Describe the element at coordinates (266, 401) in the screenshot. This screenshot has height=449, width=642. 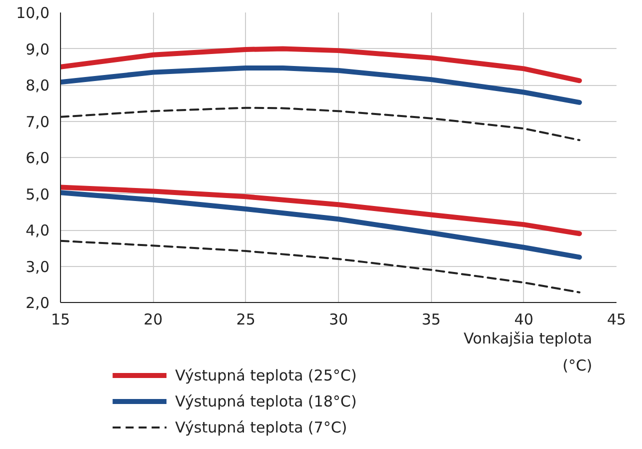
I see `legend-label: Výstupná teplota (18°C)` at that location.